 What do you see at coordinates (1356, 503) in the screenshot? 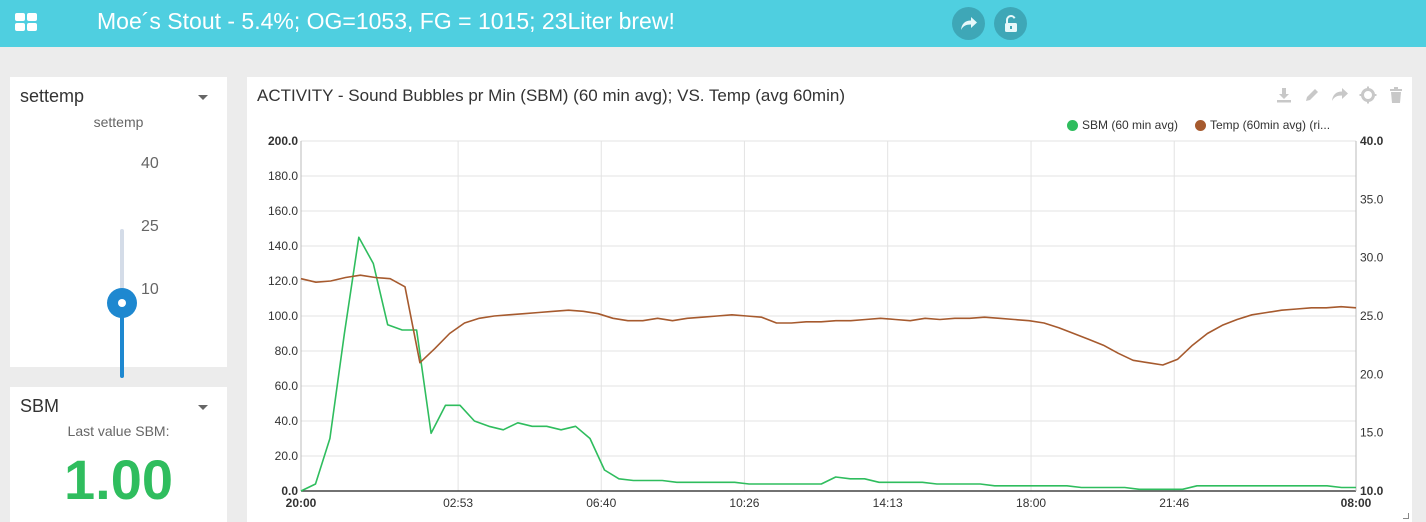
I see `x-tick-label: 08:00` at bounding box center [1356, 503].